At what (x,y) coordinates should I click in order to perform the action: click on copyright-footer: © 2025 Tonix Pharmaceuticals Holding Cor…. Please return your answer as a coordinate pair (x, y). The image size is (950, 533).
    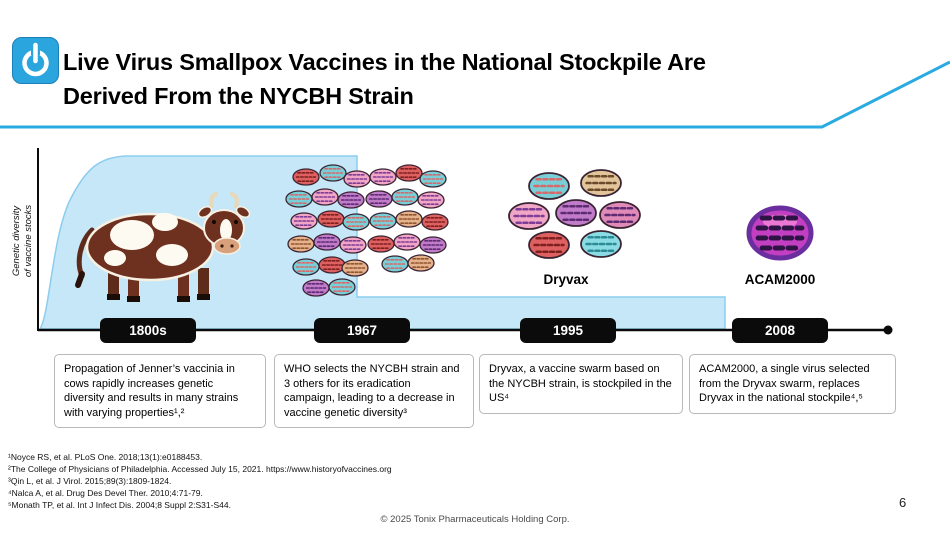
    Looking at the image, I should click on (475, 519).